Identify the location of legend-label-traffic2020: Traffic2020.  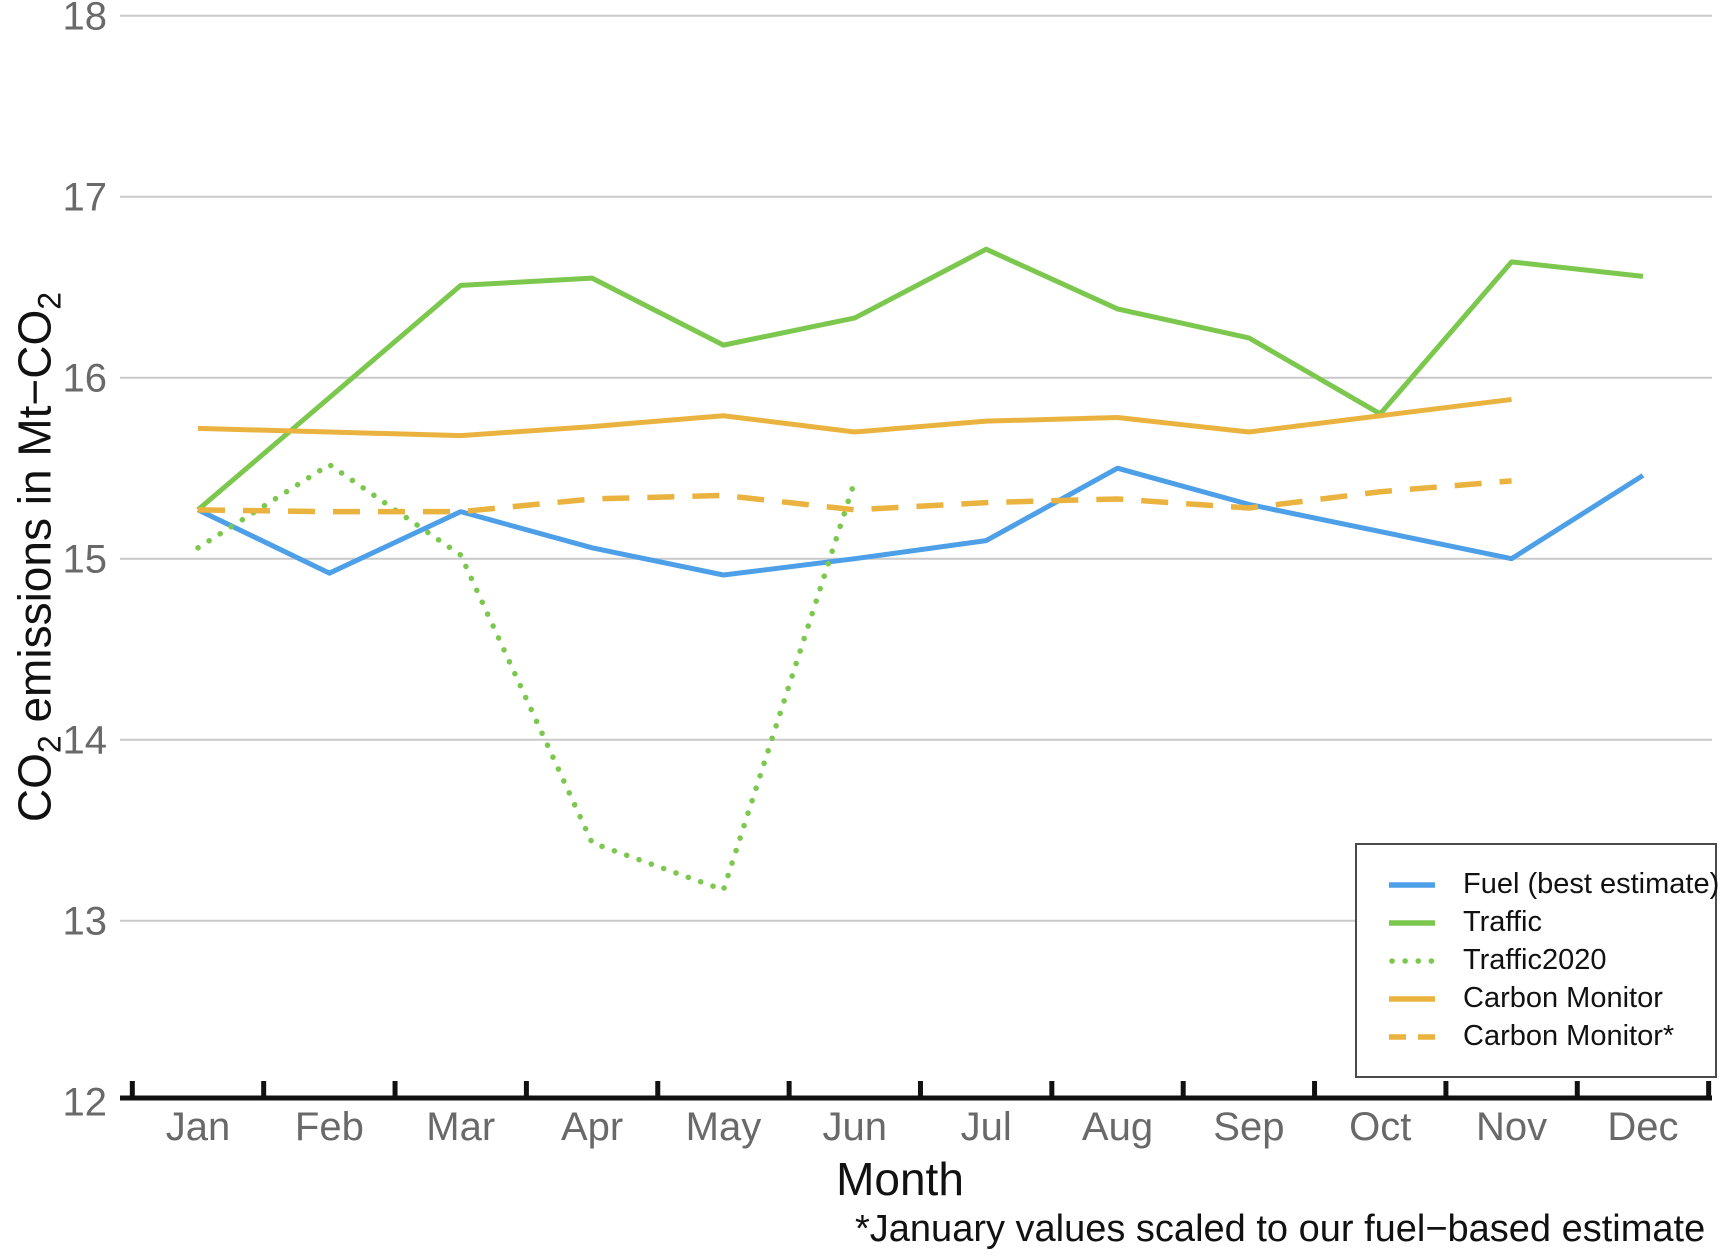
(1535, 960).